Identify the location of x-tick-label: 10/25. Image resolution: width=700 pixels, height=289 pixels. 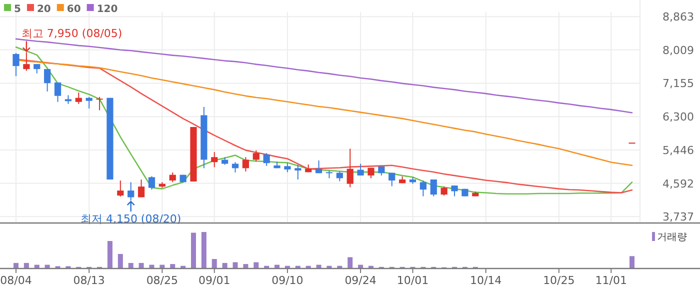
(559, 280).